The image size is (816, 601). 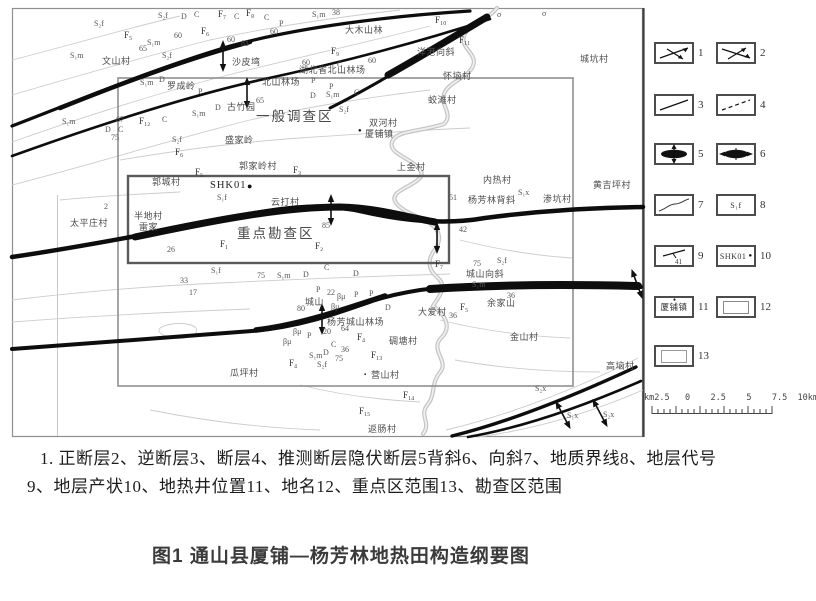 What do you see at coordinates (763, 154) in the screenshot?
I see `legend-number: 6` at bounding box center [763, 154].